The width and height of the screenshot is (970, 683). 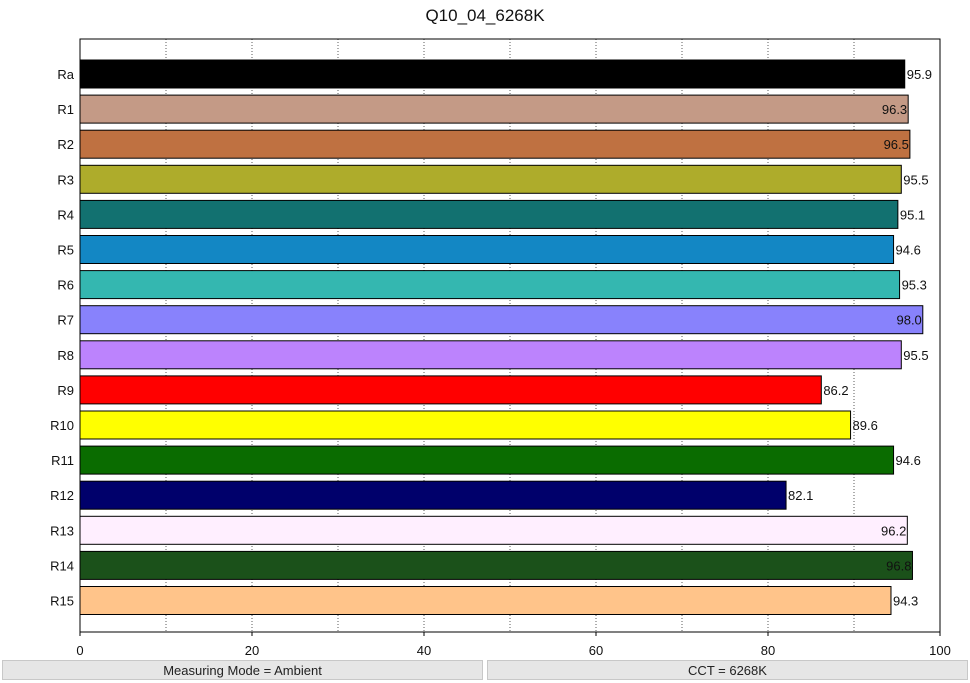 What do you see at coordinates (908, 320) in the screenshot?
I see `data-label: 98.0` at bounding box center [908, 320].